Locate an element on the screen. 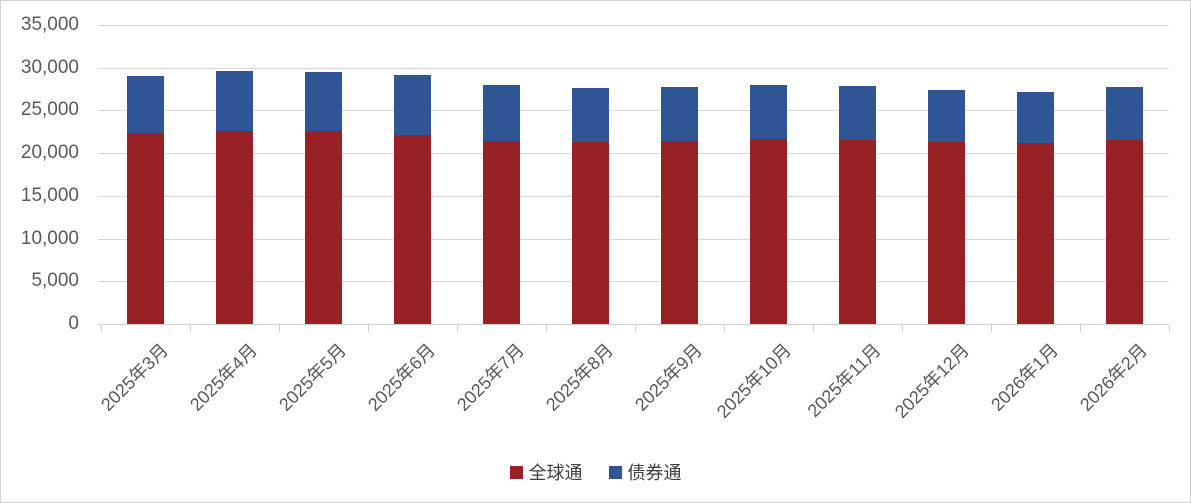 The image size is (1191, 503). x-axis-tick-label: 2025年9月 is located at coordinates (669, 377).